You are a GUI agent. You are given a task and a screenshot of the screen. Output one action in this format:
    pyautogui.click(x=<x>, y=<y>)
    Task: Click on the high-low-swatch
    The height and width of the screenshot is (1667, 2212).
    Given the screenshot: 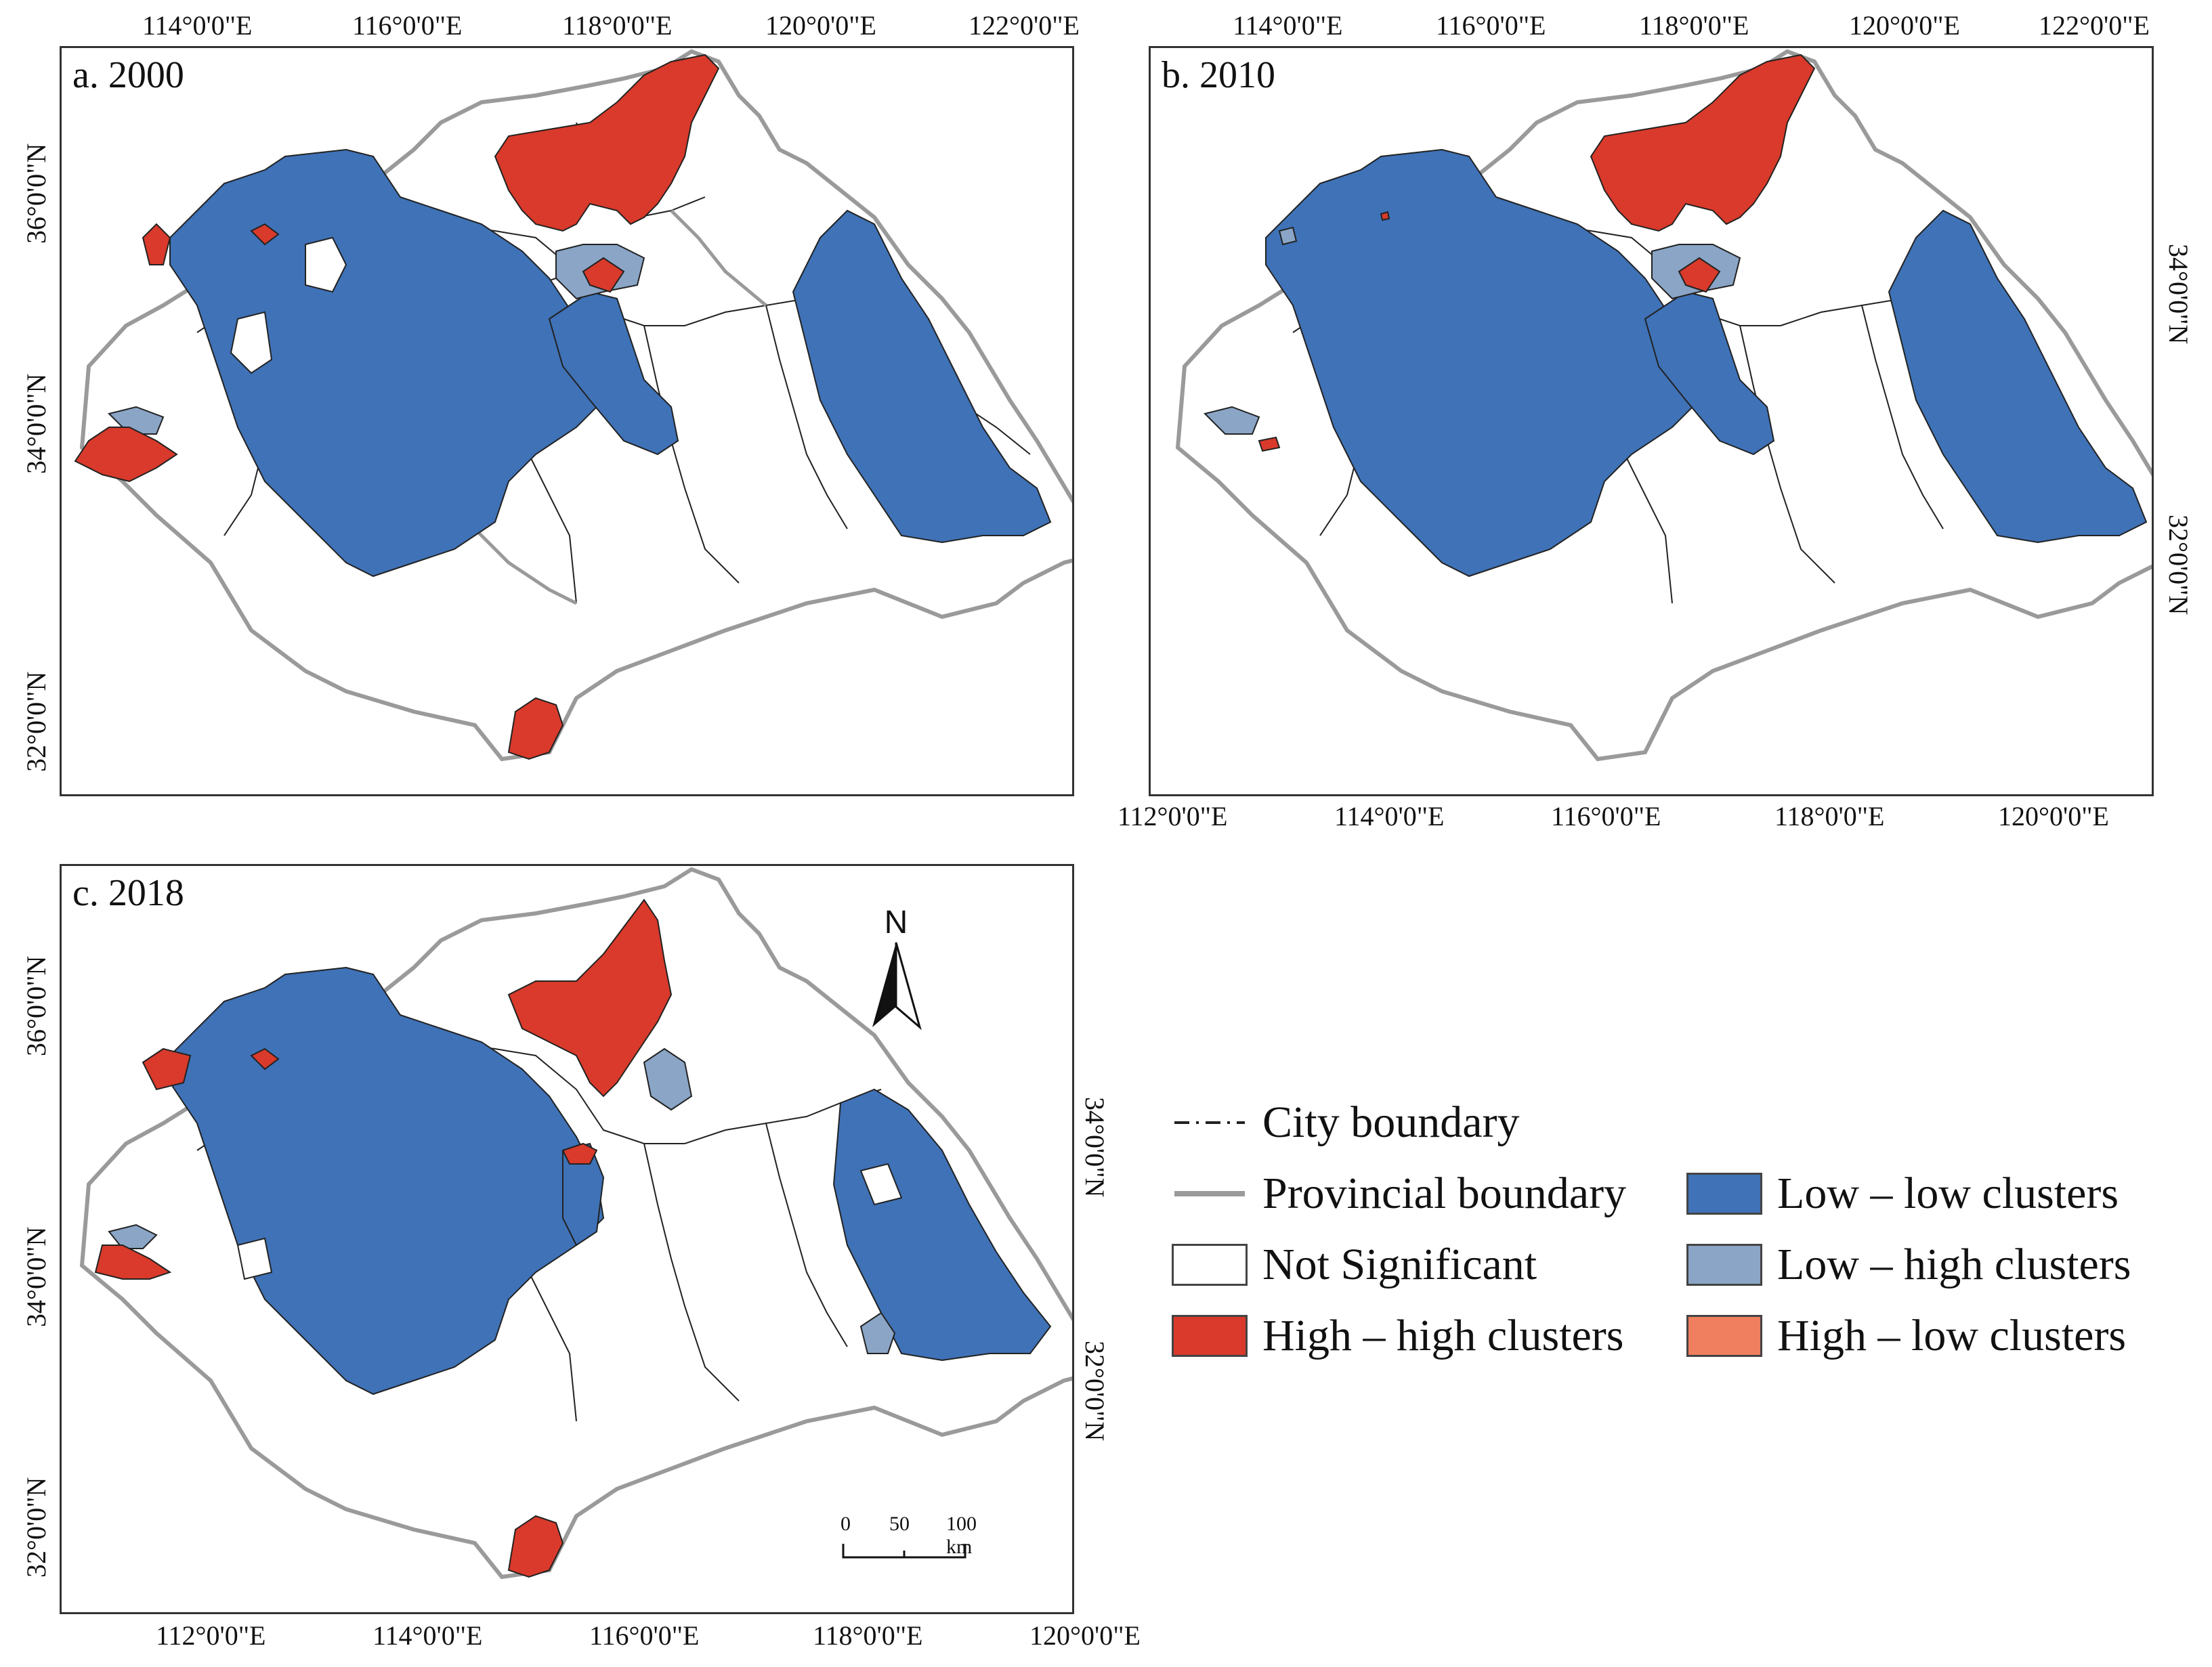 What is the action you would take?
    pyautogui.click(x=1724, y=1336)
    